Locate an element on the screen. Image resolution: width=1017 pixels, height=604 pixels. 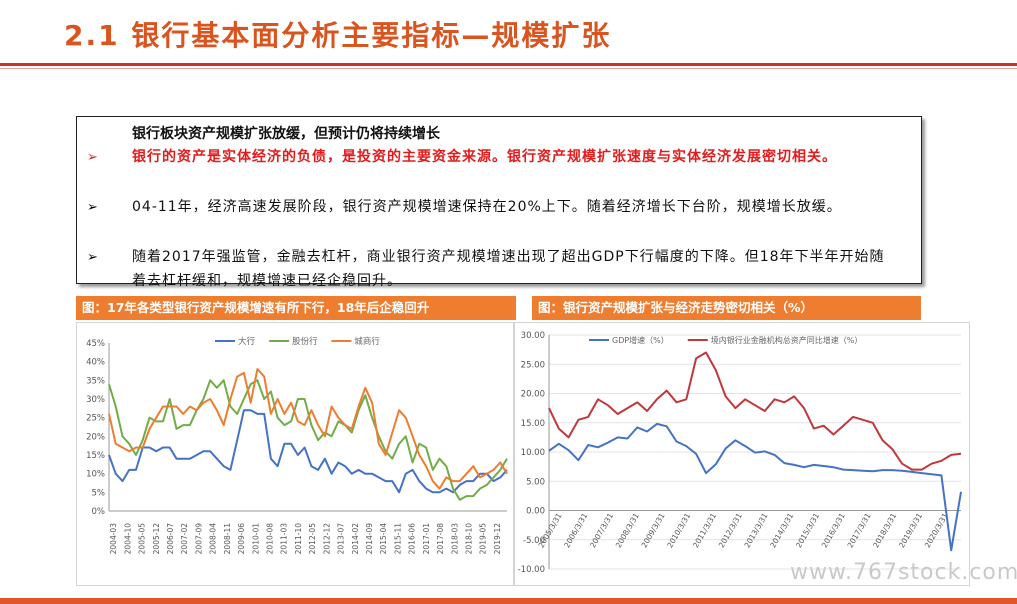
x-tick-label: 2017/3/31 is located at coordinates (859, 530).